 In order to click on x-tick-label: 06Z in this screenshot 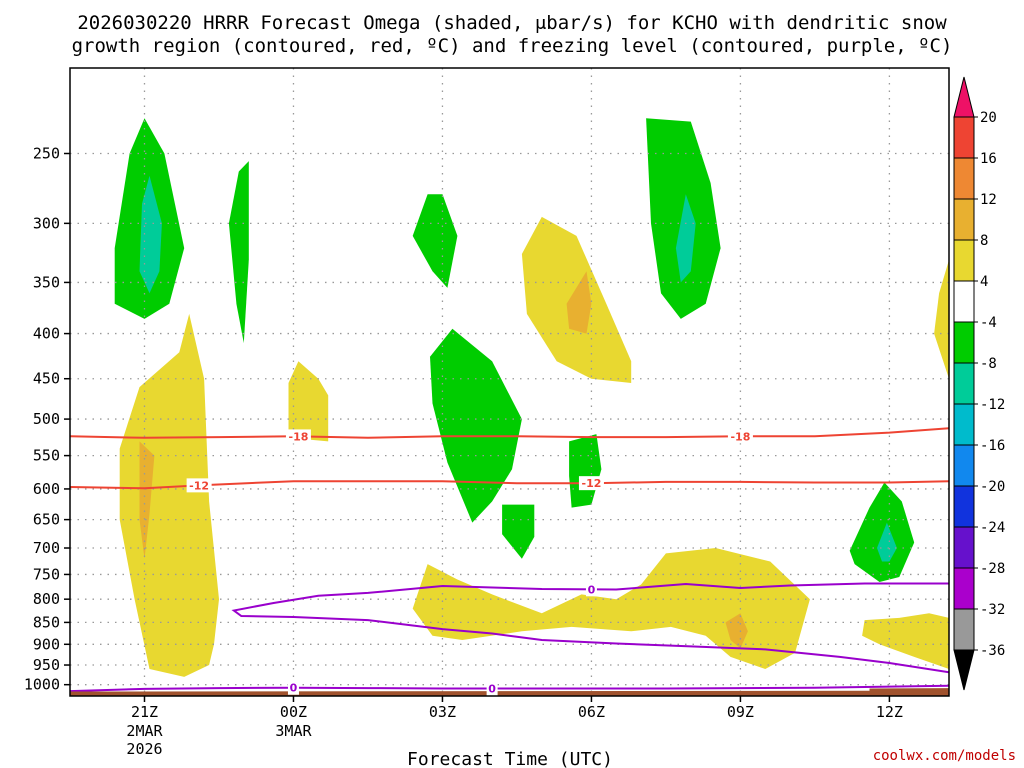, I will do `click(591, 712)`.